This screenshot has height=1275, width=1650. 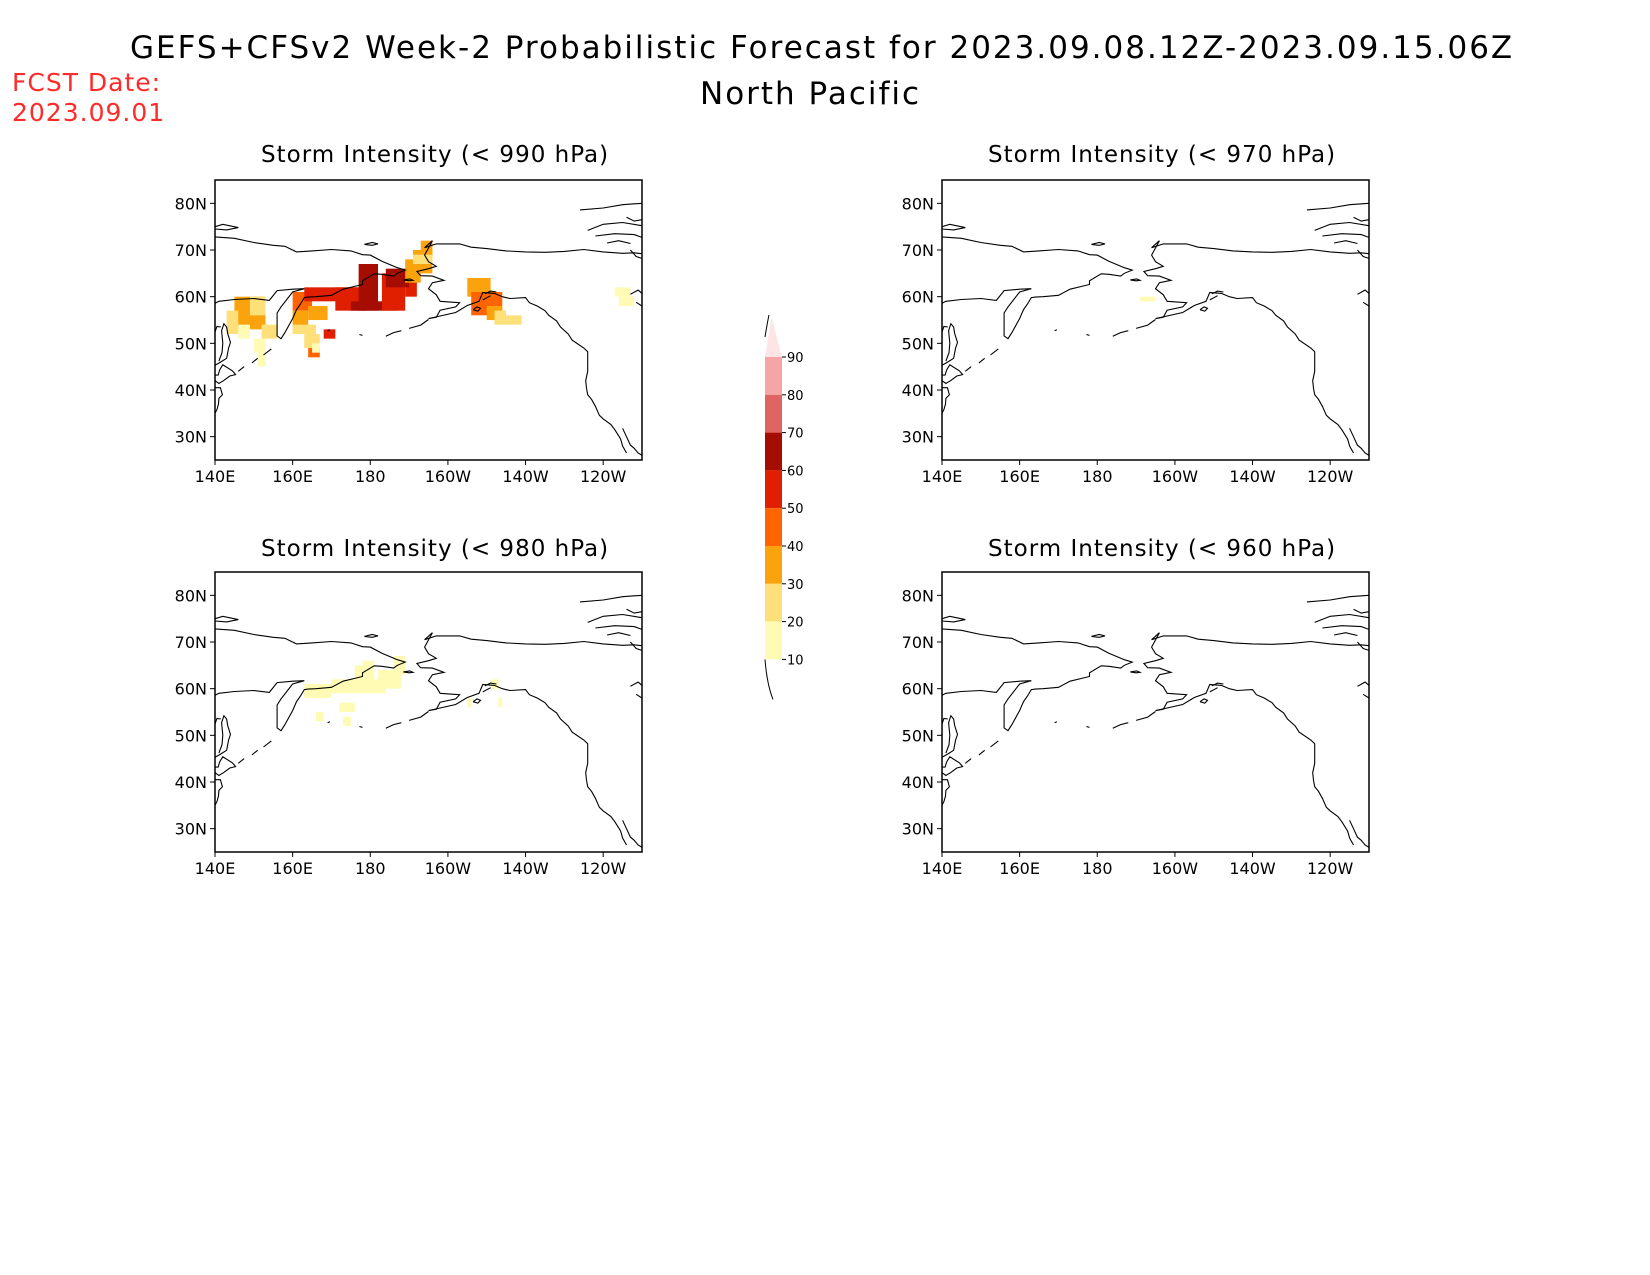 I want to click on lon-tick-label: 180, so click(x=1097, y=476).